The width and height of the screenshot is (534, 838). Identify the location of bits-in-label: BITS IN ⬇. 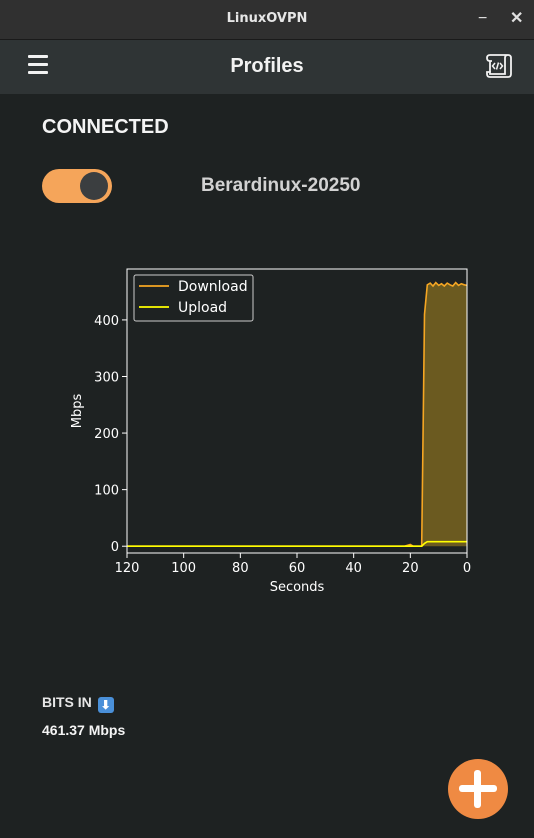
(78, 703).